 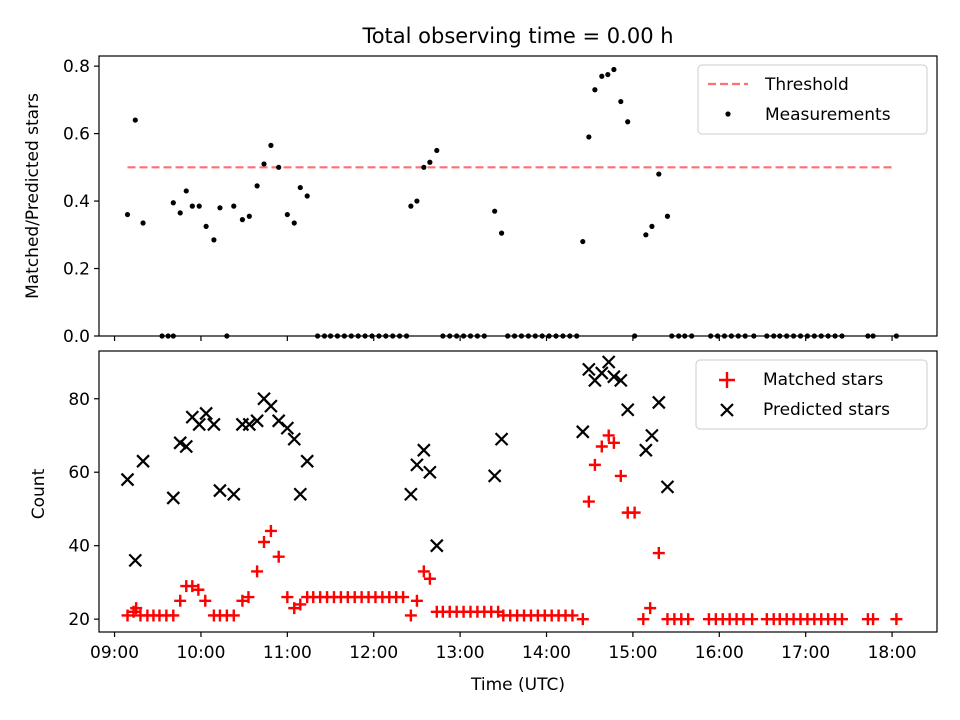 I want to click on count-legend-box, so click(x=811, y=394).